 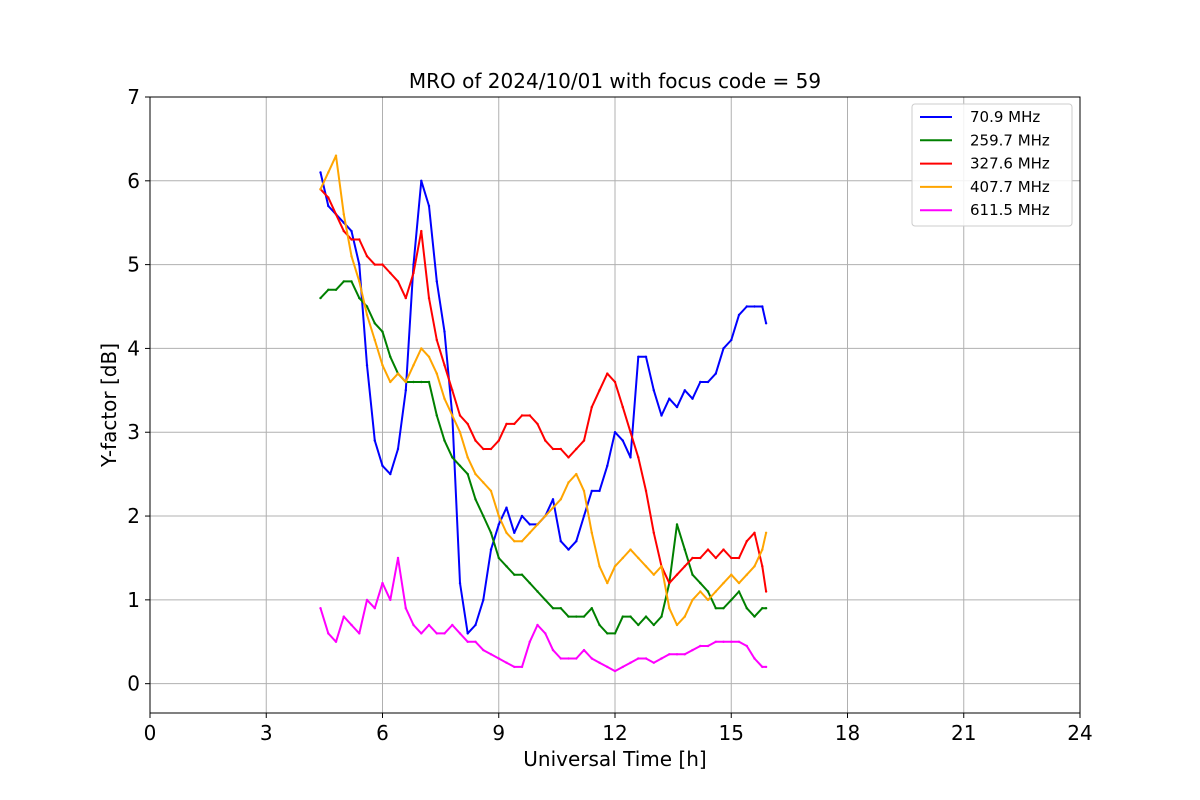 What do you see at coordinates (963, 733) in the screenshot?
I see `x-tick-label: 21` at bounding box center [963, 733].